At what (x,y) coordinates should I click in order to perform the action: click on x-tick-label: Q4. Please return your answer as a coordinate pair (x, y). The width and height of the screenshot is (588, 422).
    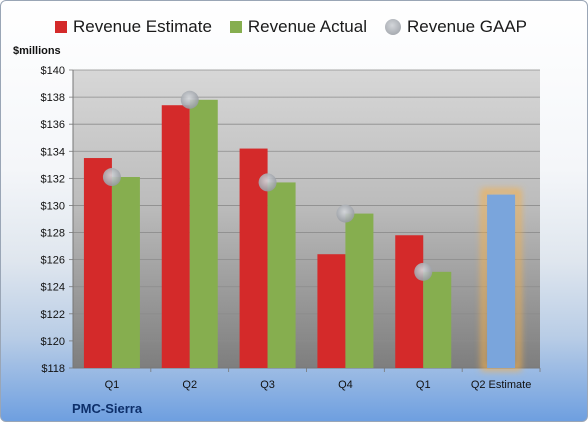
    Looking at the image, I should click on (345, 385).